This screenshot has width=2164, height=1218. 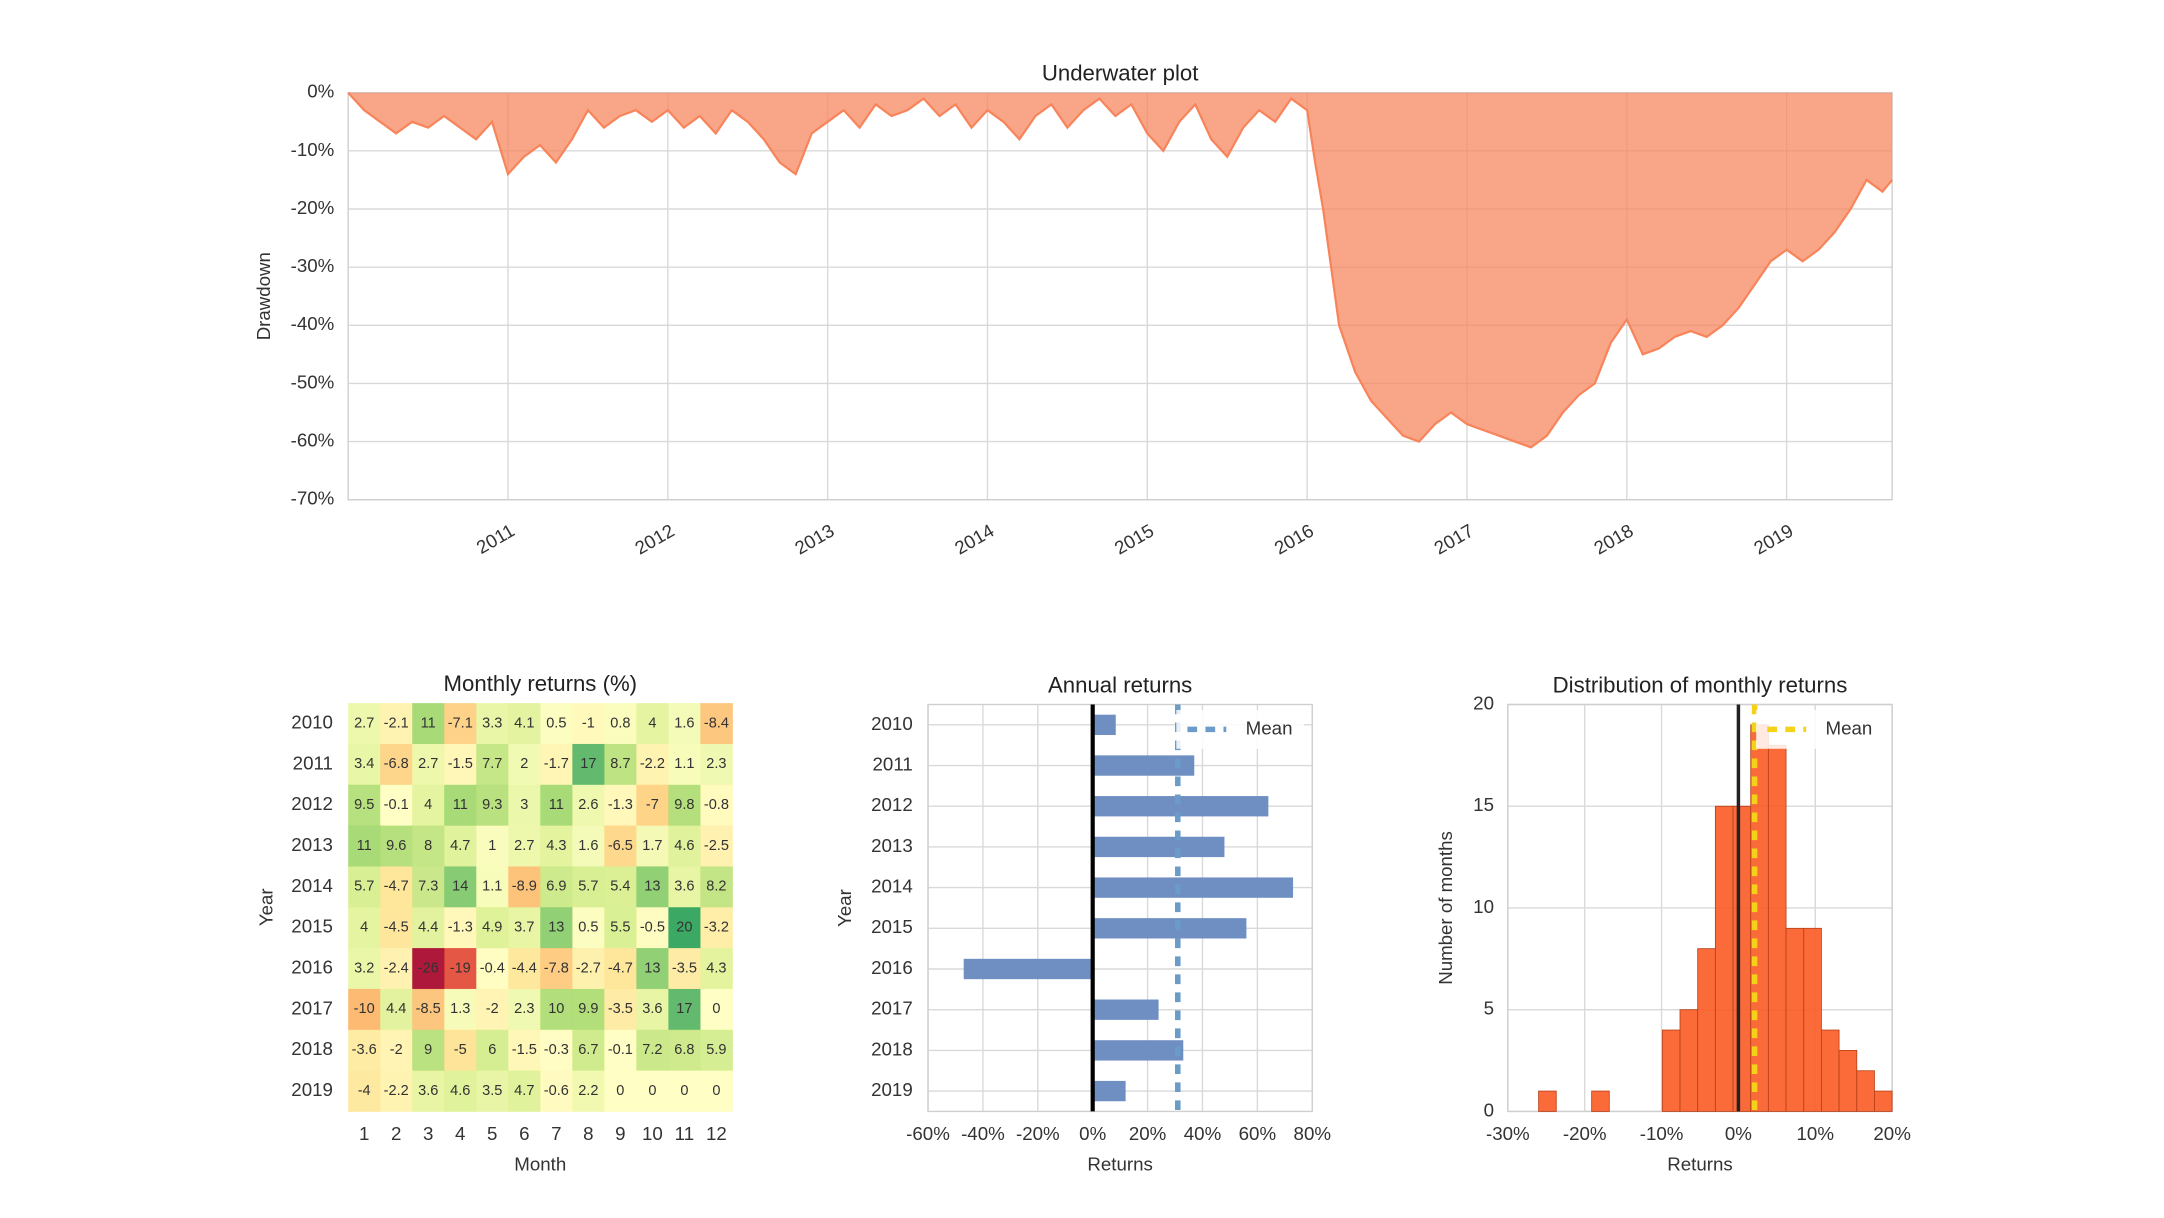 I want to click on cell-label: 1.3, so click(x=460, y=1009).